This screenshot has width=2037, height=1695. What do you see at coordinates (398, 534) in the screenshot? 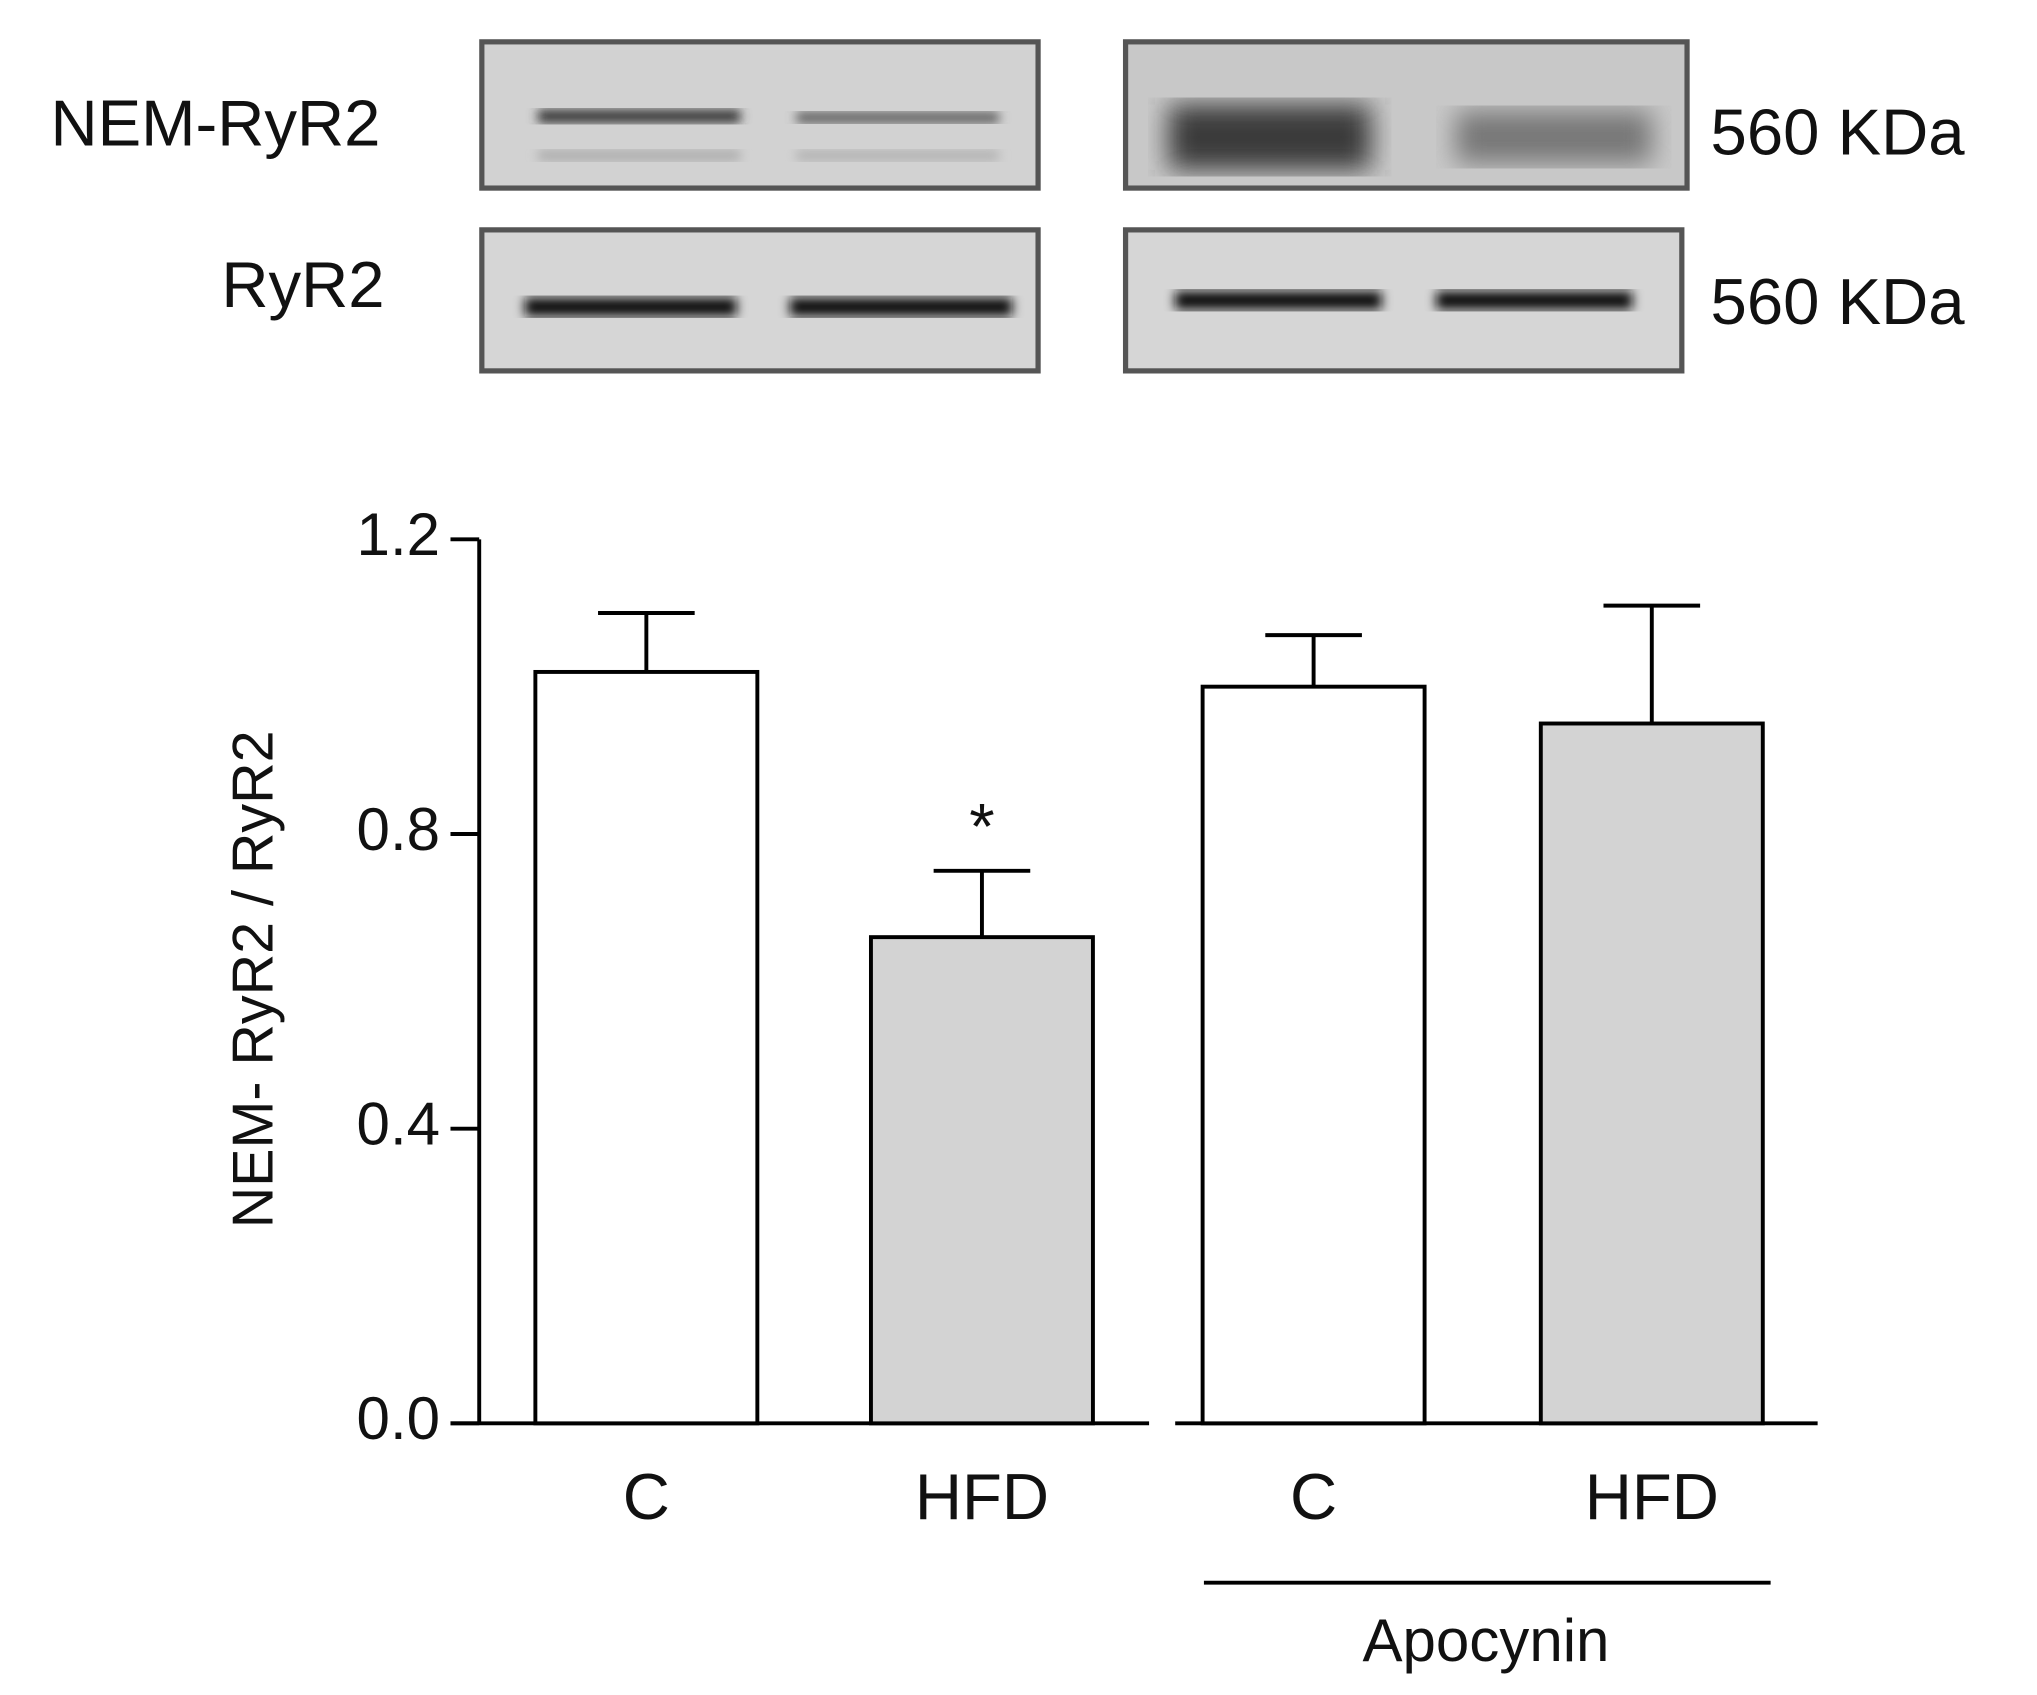
I see `y-tick-label: 1.2` at bounding box center [398, 534].